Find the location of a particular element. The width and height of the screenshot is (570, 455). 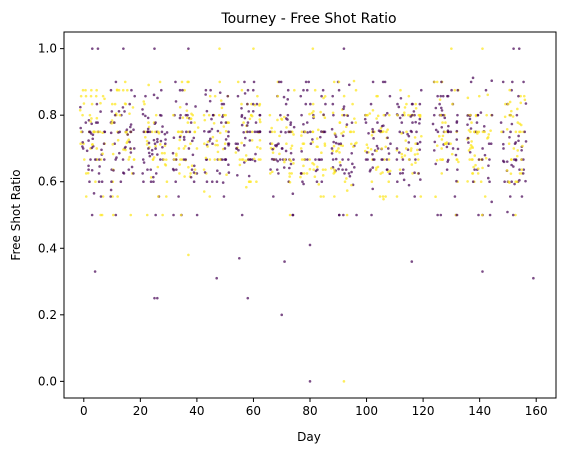

x-tick-label: 0 is located at coordinates (84, 411).